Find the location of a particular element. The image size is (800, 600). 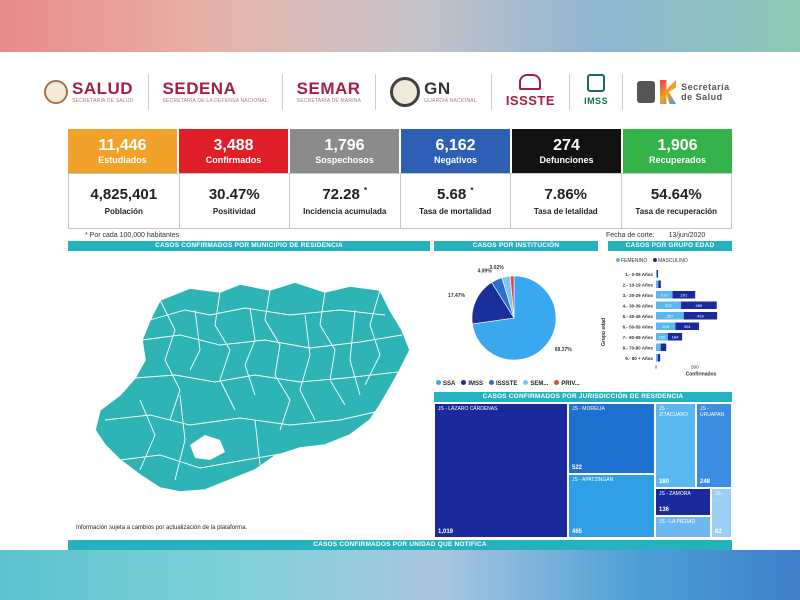

imss-logo: IMSS is located at coordinates (597, 92).